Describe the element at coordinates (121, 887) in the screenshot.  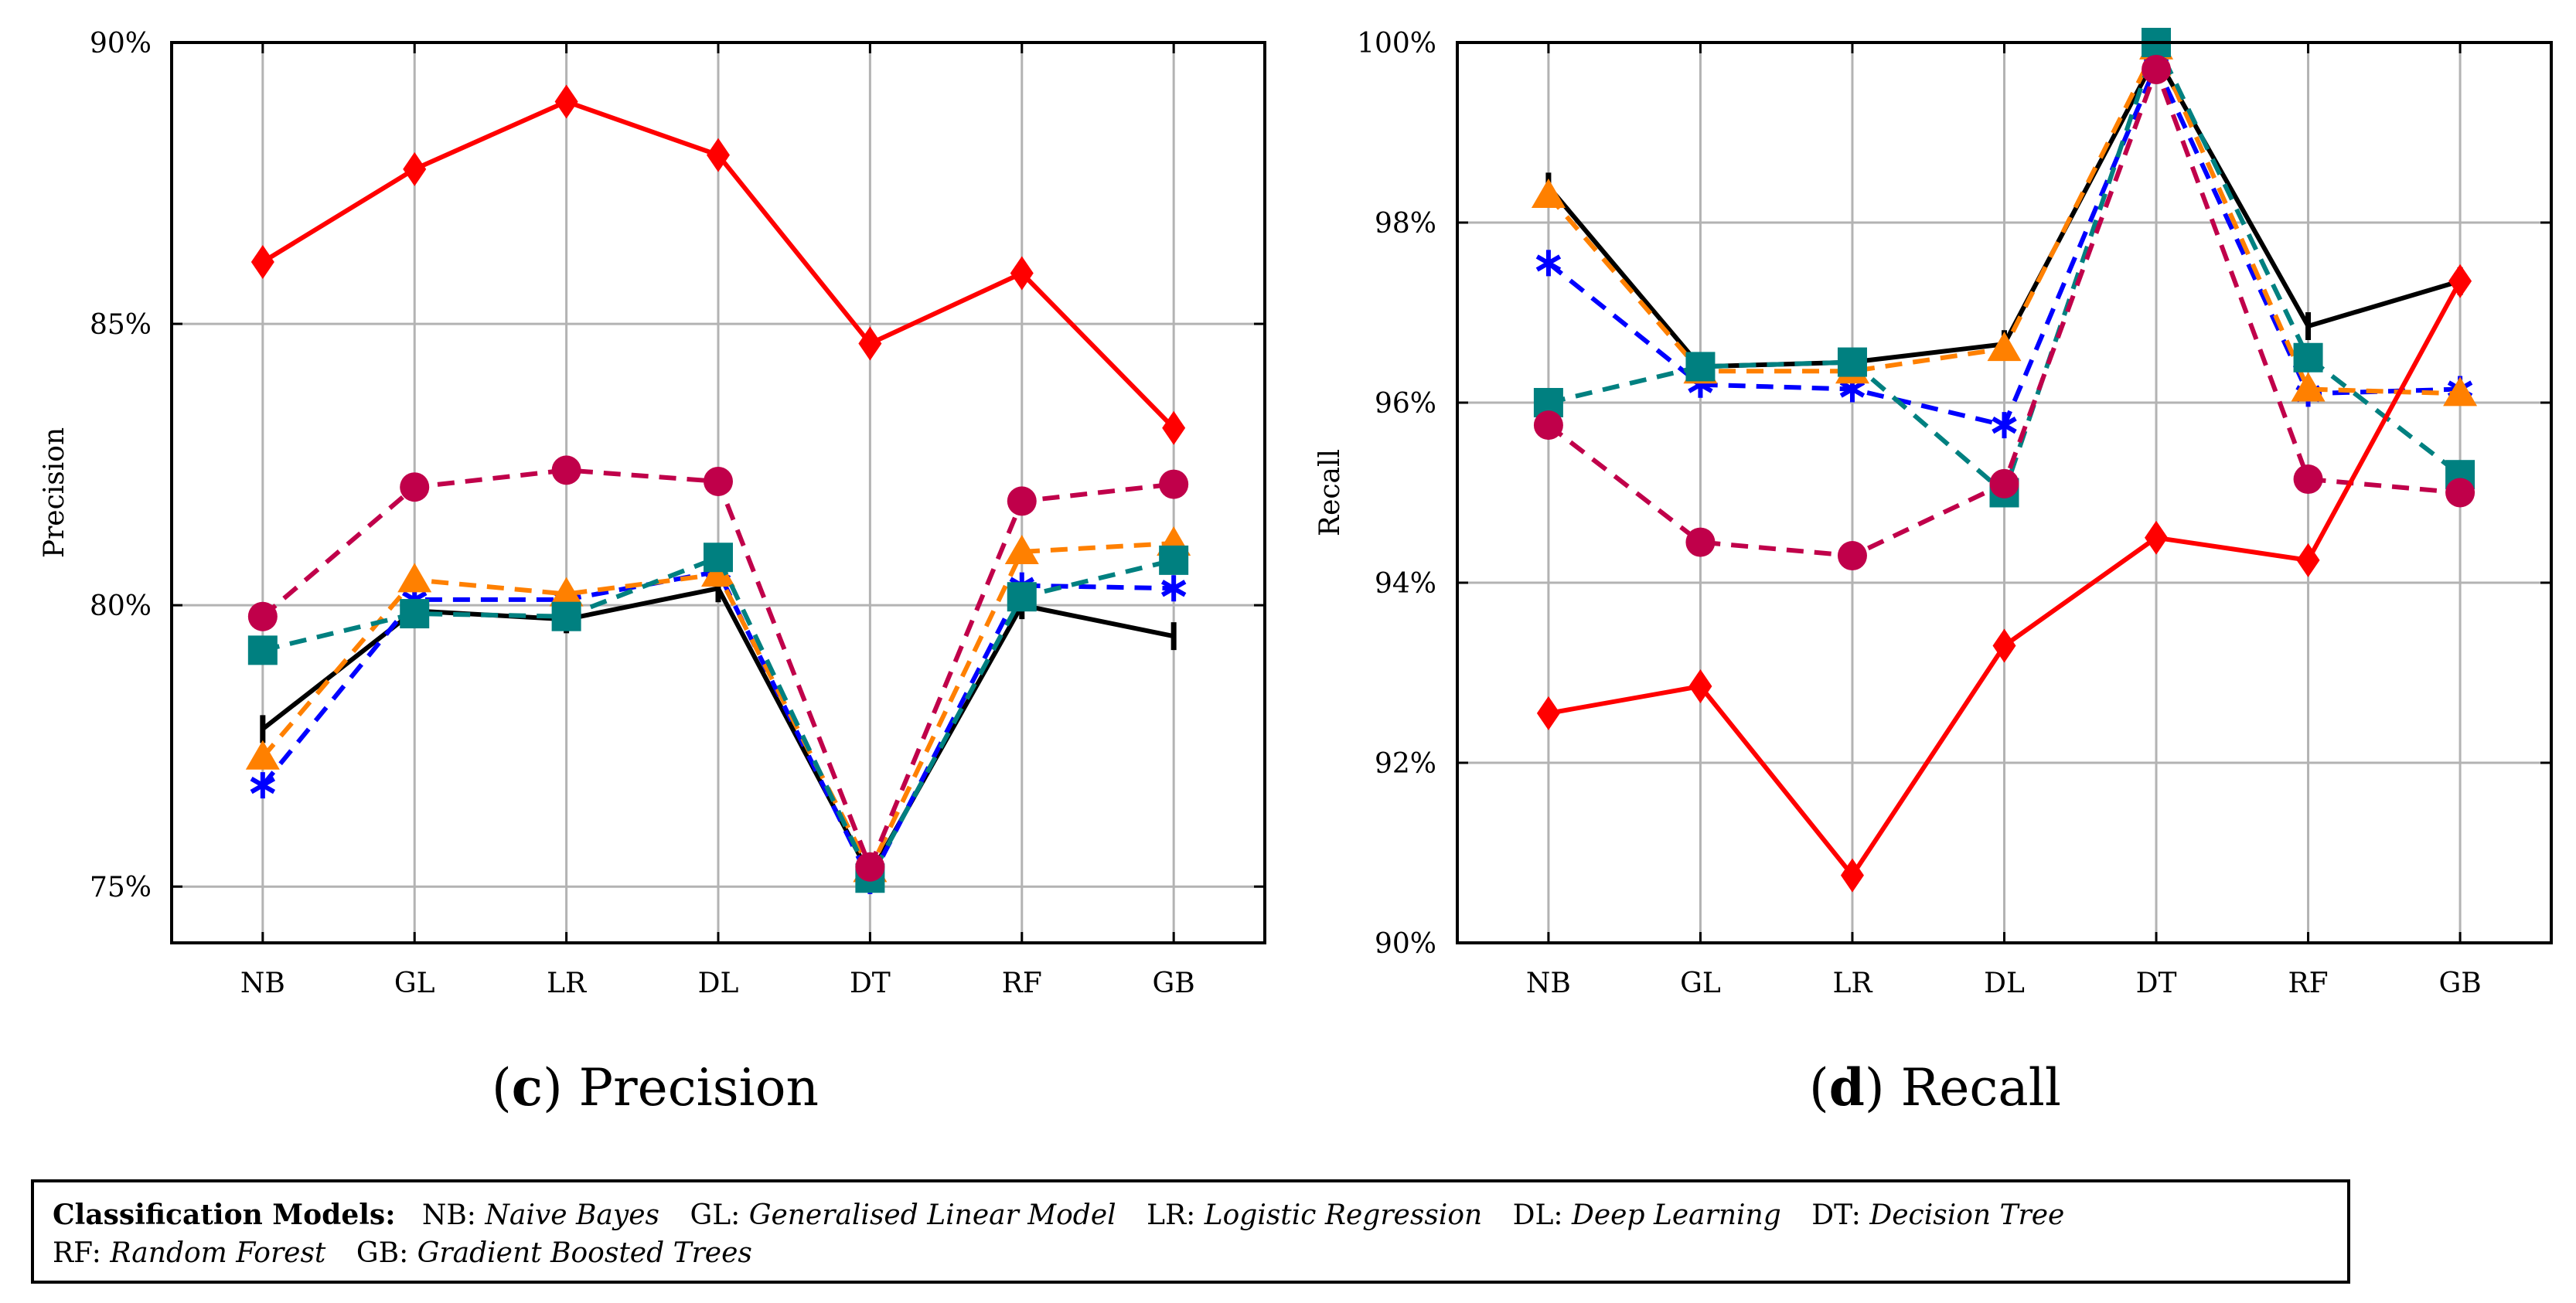
I see `y-tick-label: 75%` at that location.